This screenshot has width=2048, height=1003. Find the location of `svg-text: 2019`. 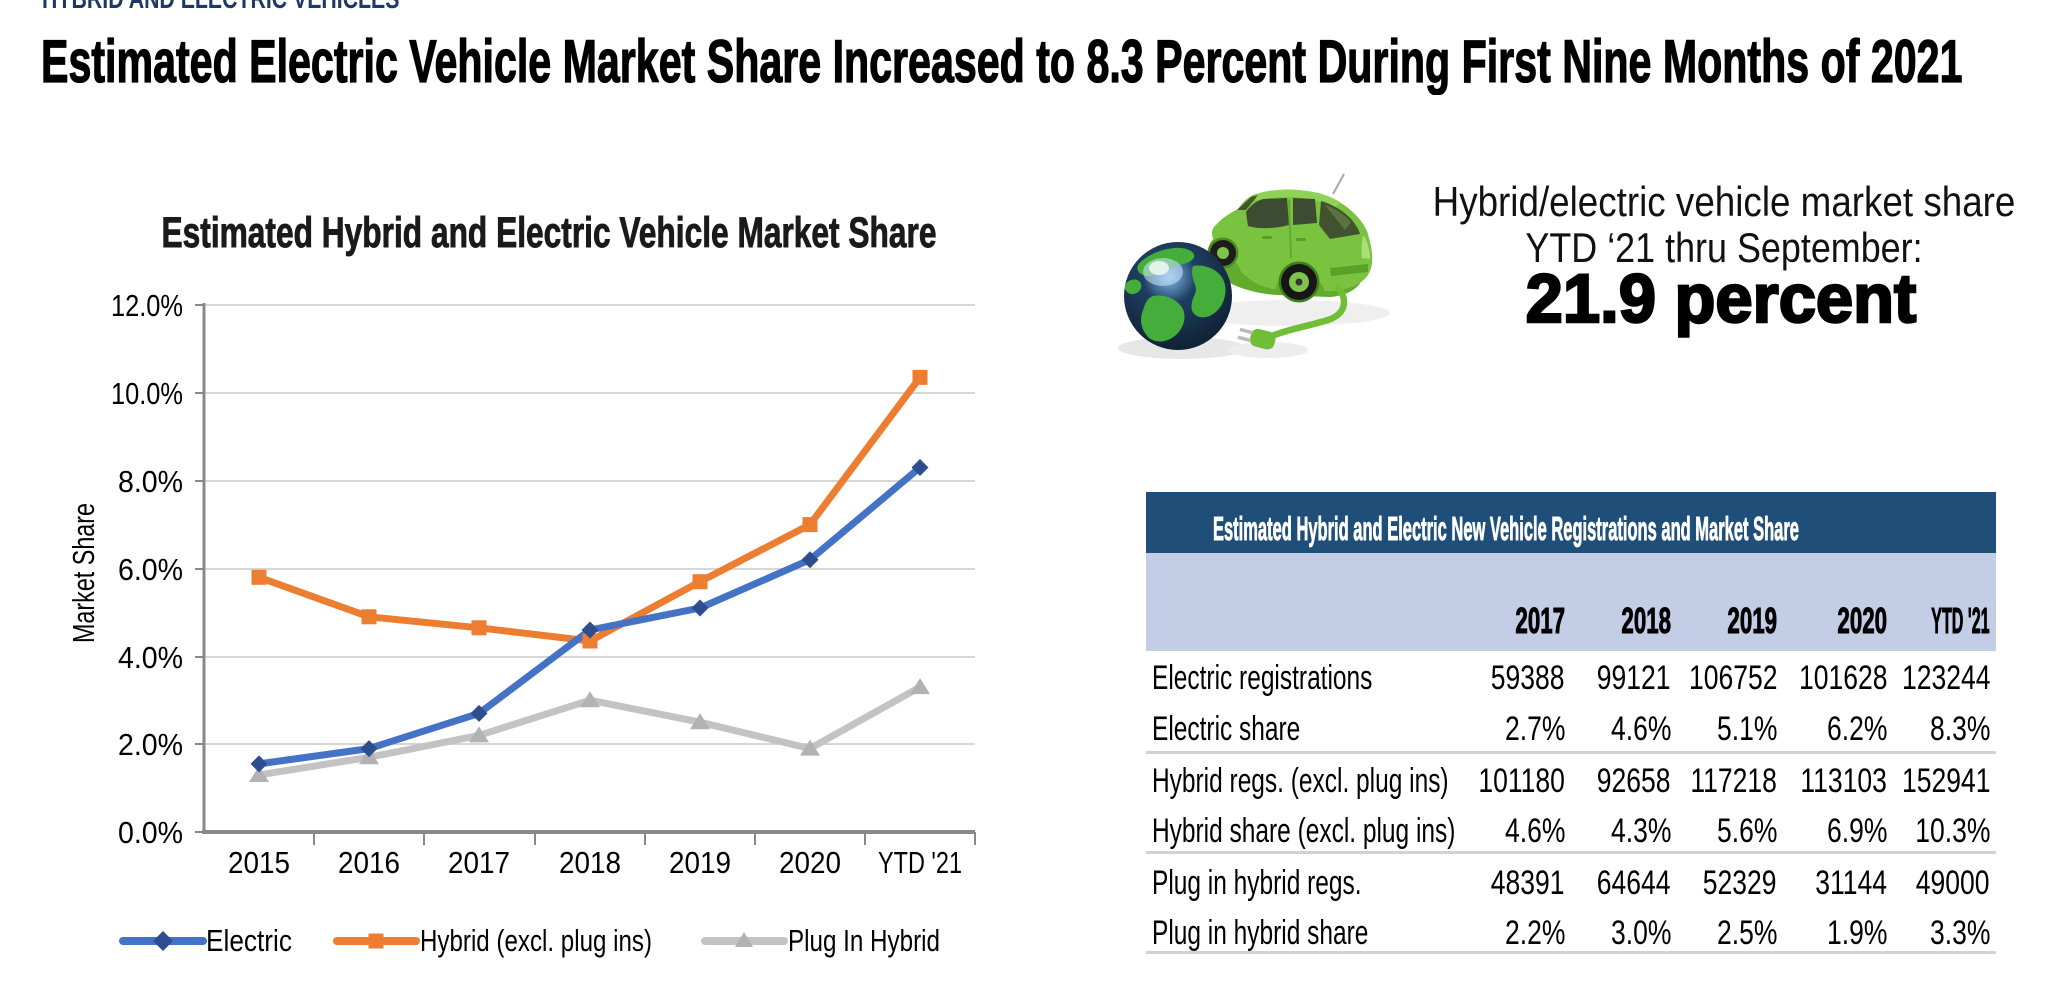

svg-text: 2019 is located at coordinates (700, 862).